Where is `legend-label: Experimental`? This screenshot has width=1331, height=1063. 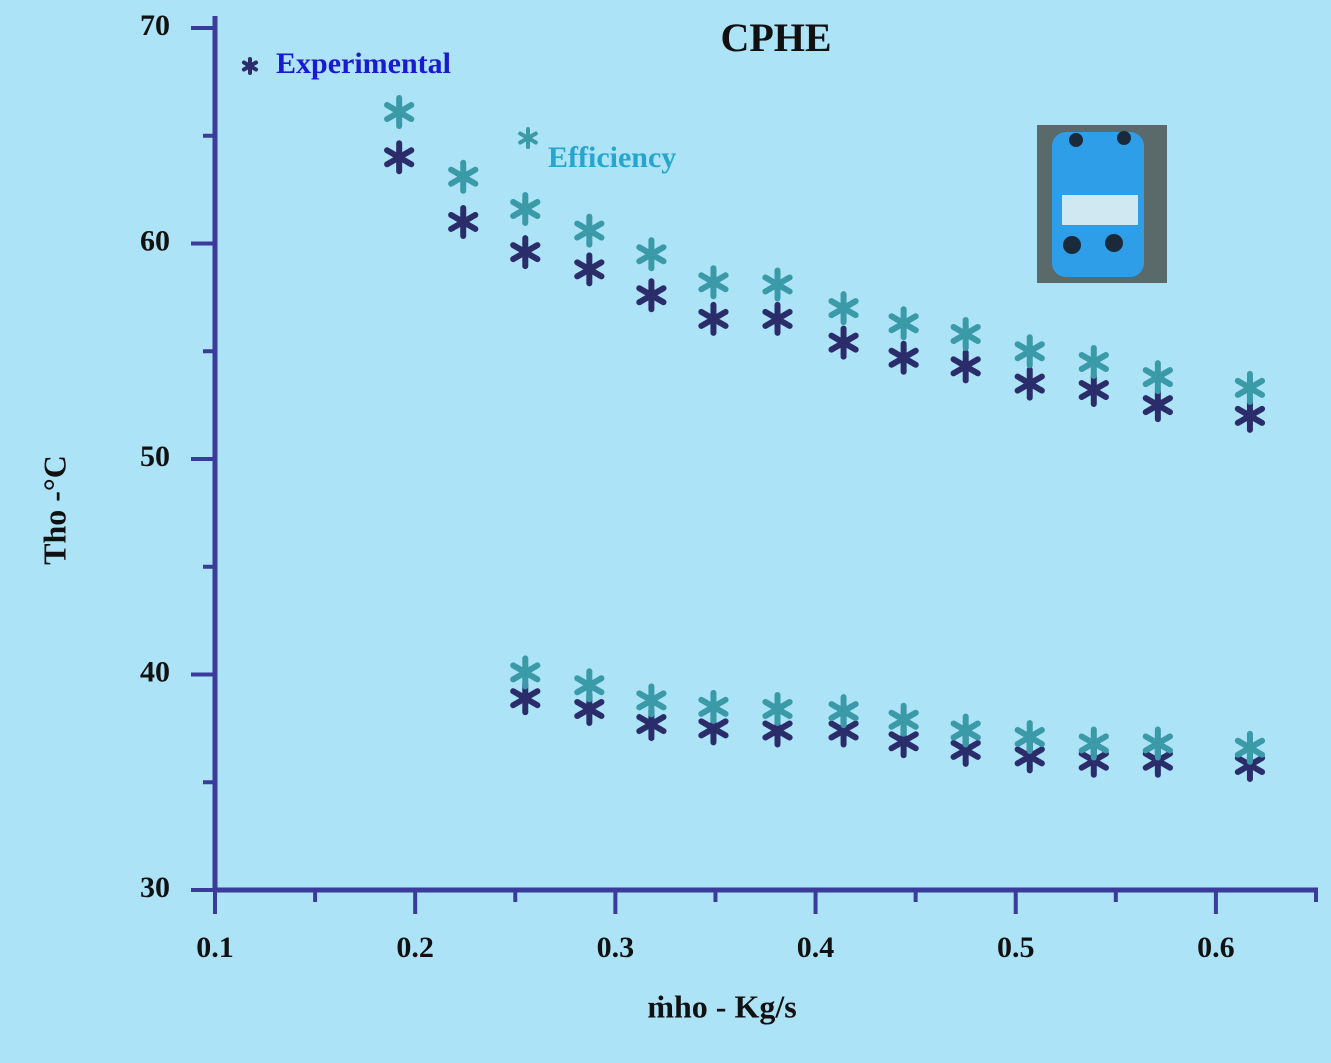 legend-label: Experimental is located at coordinates (363, 63).